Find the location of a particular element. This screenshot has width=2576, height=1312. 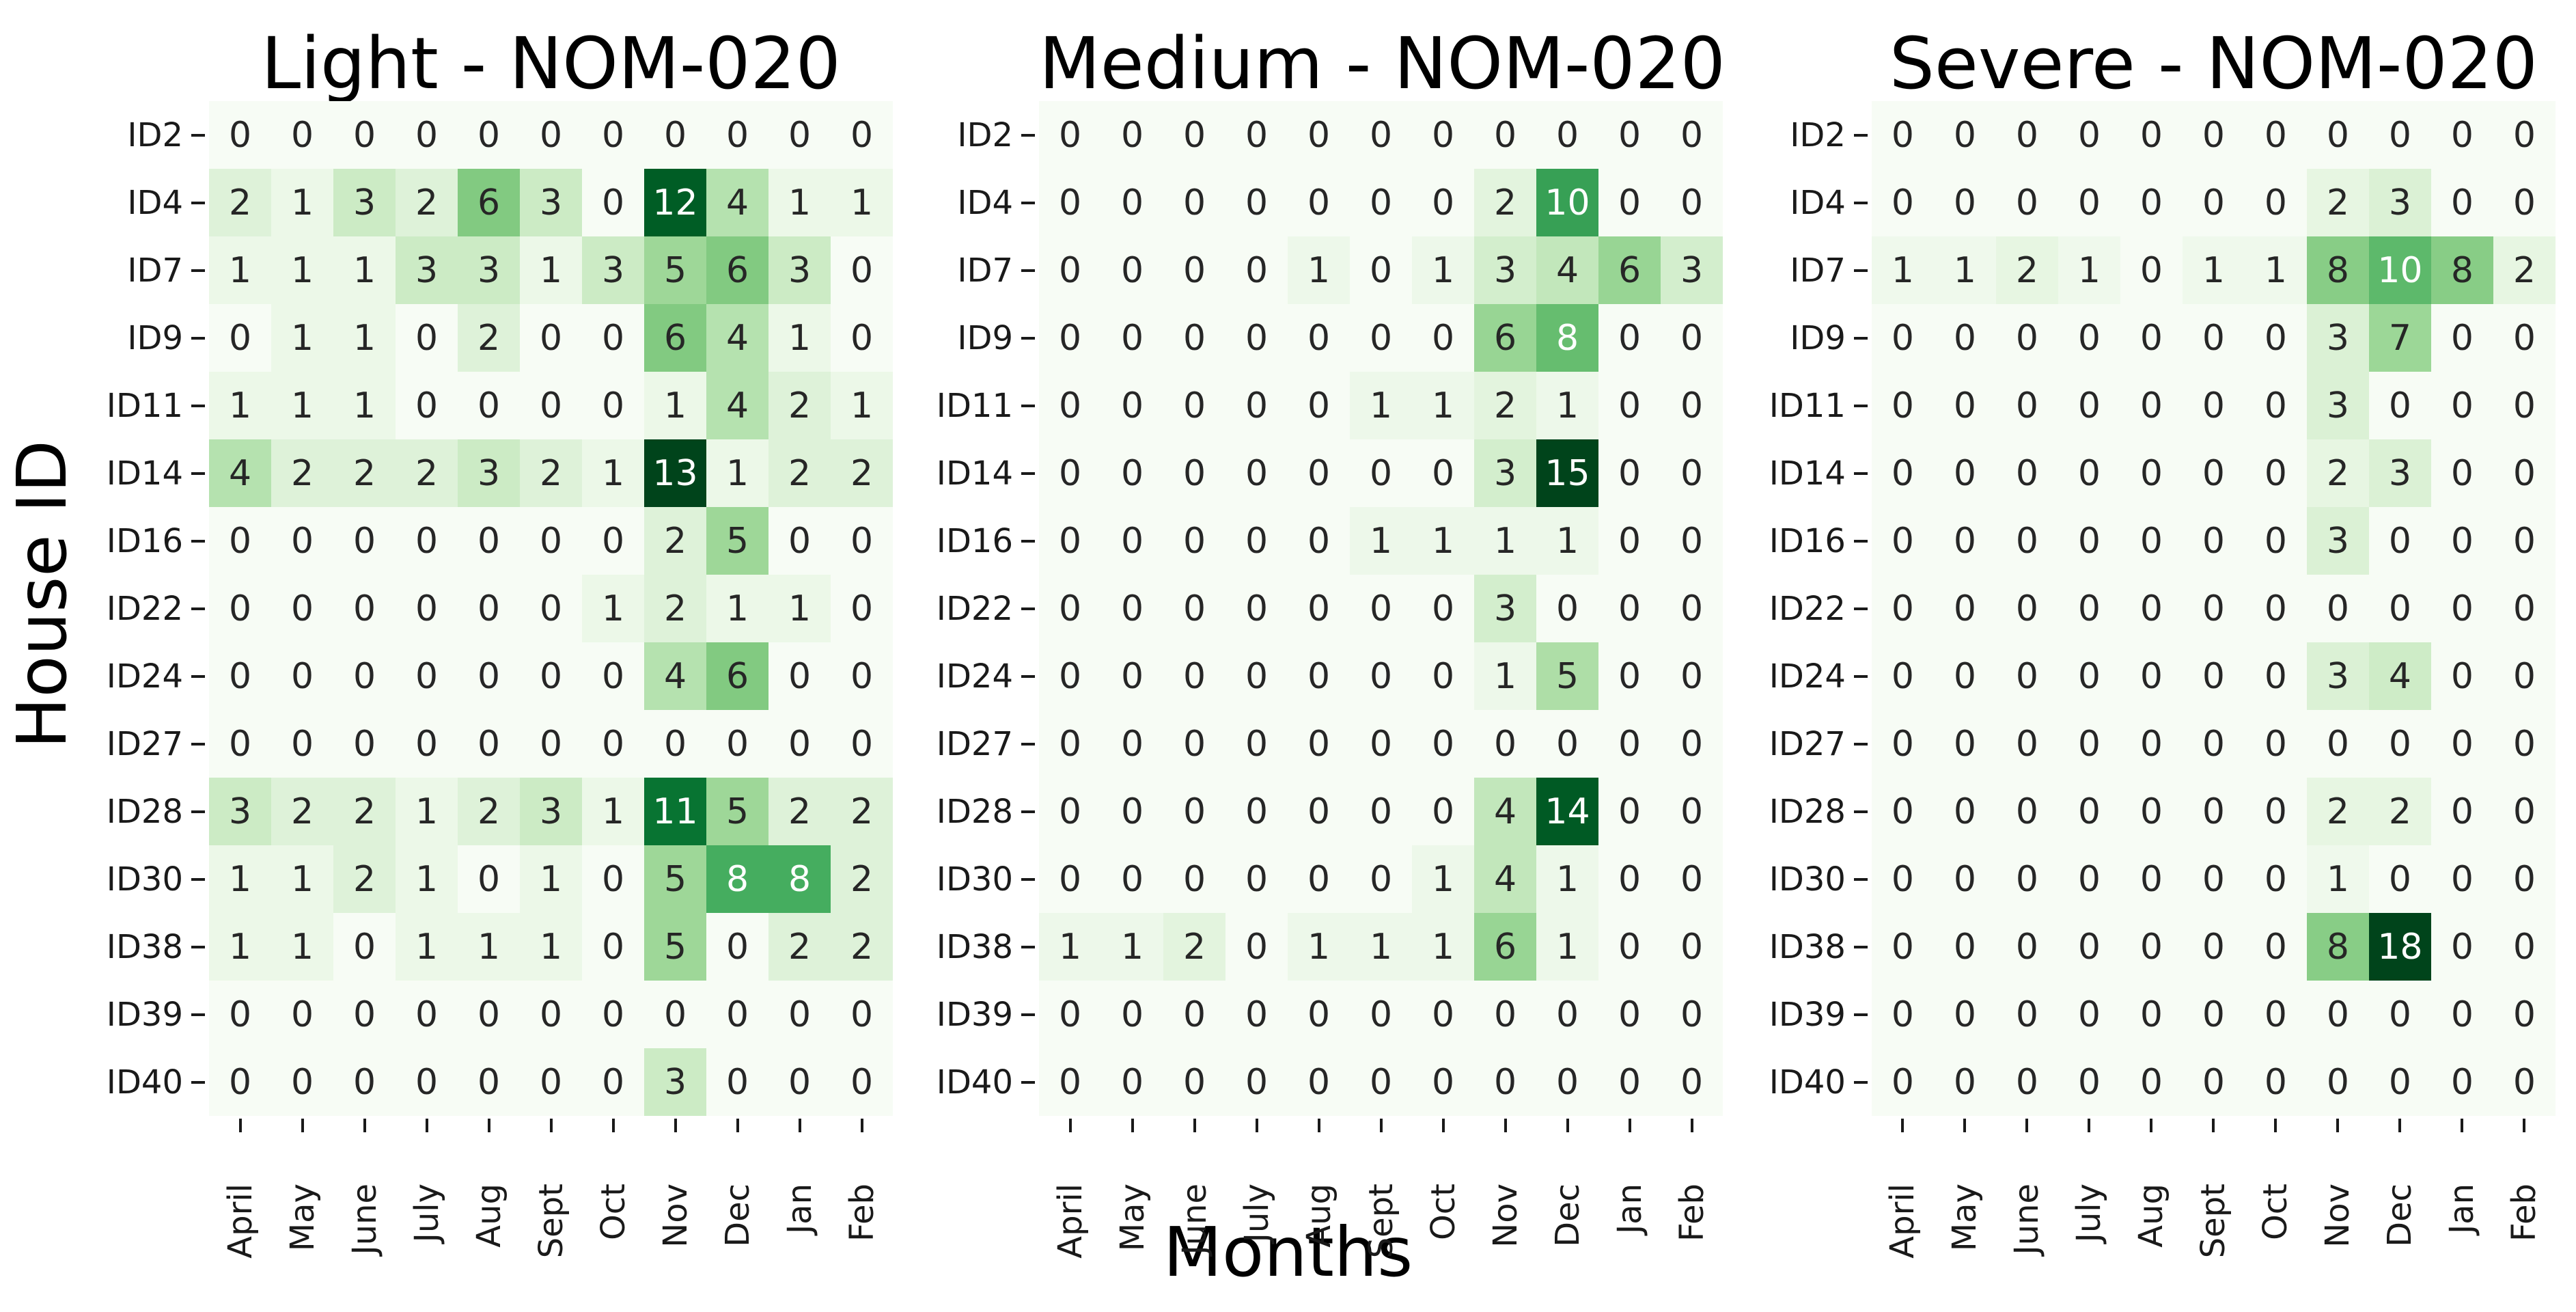

row-label: ID22 is located at coordinates (974, 608).